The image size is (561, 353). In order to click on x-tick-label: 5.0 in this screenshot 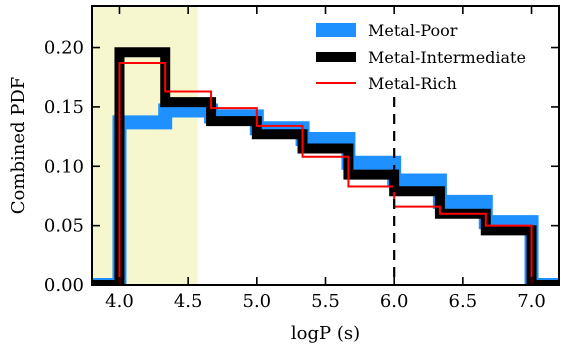, I will do `click(257, 301)`.